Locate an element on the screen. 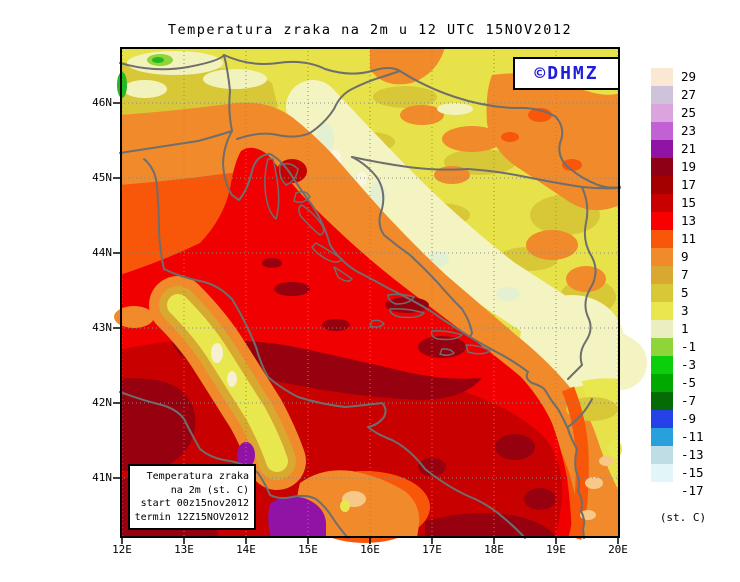 The height and width of the screenshot is (582, 740). lon-label: 18E is located at coordinates (494, 549).